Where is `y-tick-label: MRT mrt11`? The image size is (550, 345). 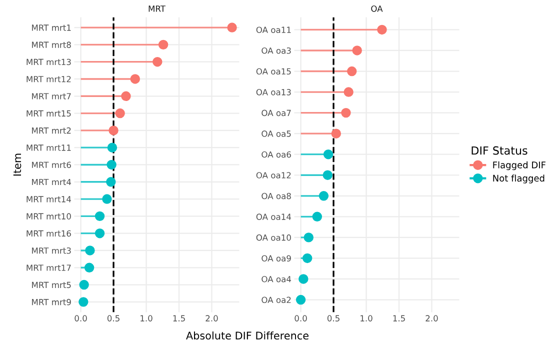 y-tick-label: MRT mrt11 is located at coordinates (48, 147).